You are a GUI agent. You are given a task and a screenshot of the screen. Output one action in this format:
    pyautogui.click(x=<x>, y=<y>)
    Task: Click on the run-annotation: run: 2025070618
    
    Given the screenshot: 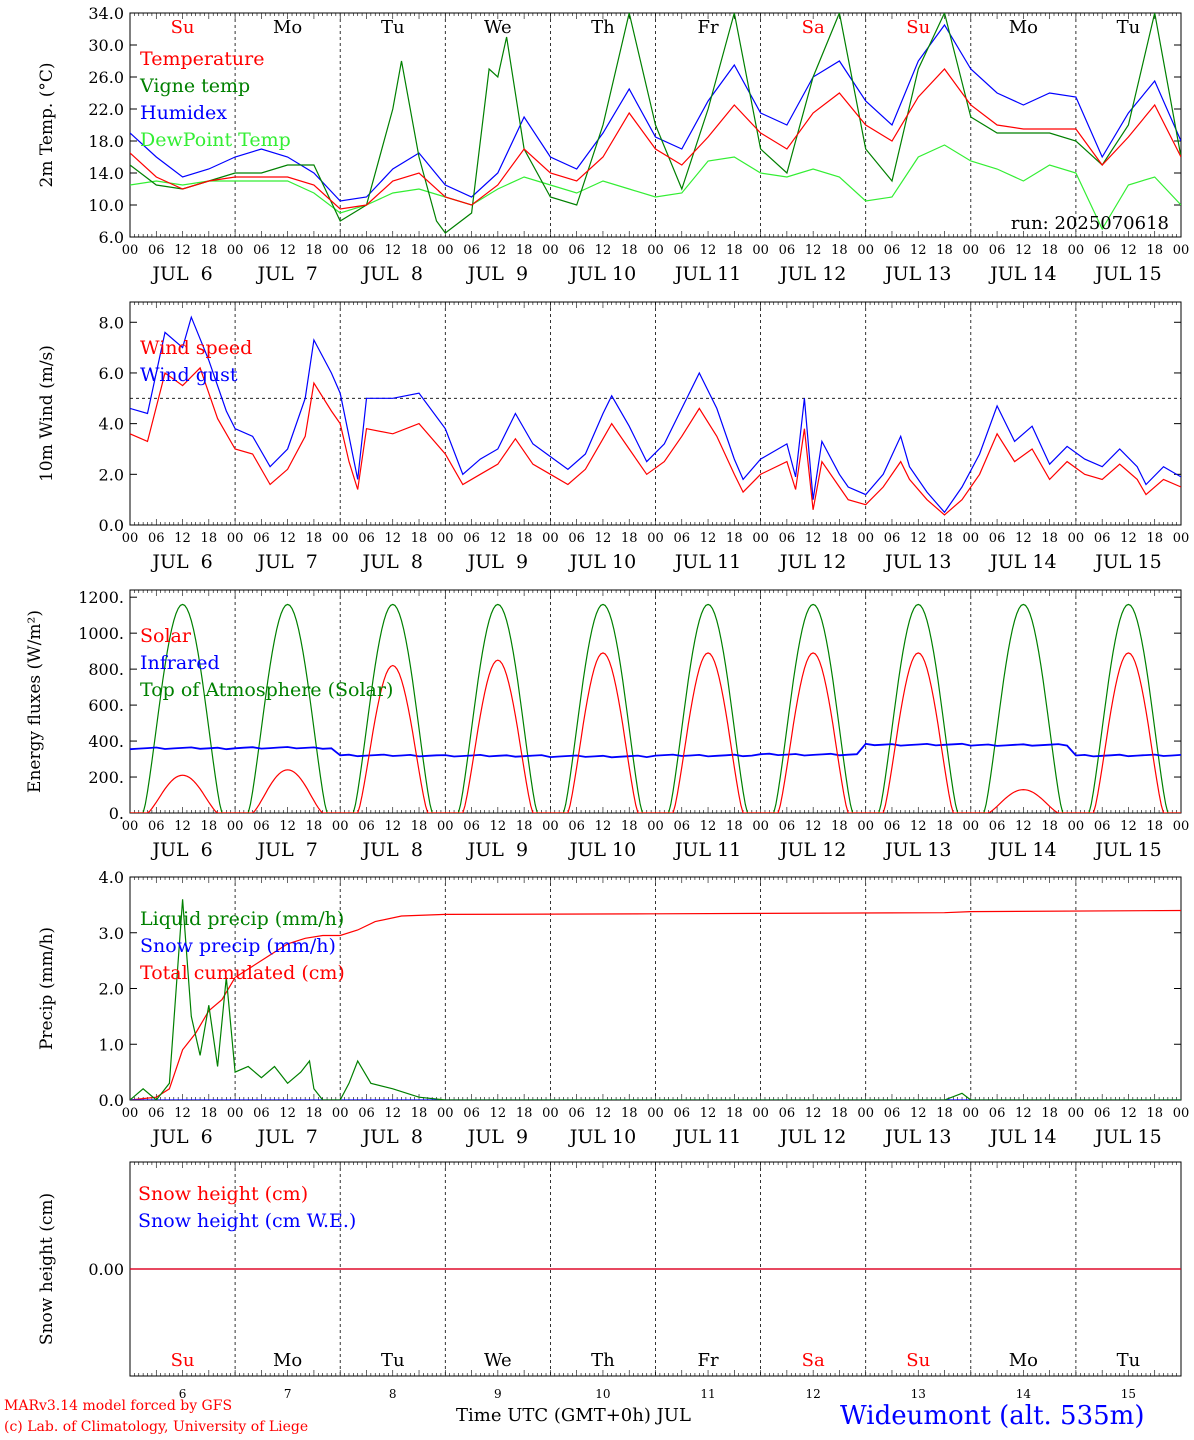 What is the action you would take?
    pyautogui.click(x=1090, y=223)
    